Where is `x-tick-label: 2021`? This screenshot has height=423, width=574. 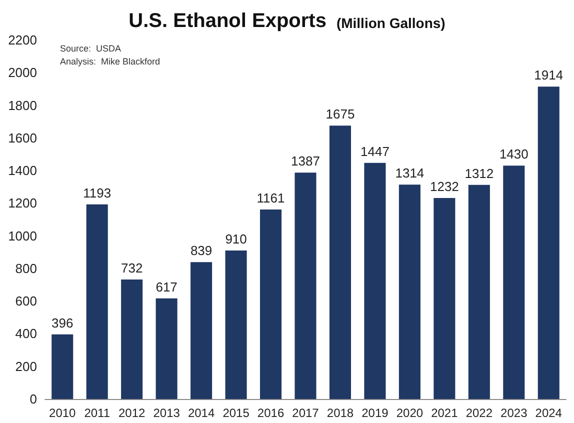
x-tick-label: 2021 is located at coordinates (444, 413).